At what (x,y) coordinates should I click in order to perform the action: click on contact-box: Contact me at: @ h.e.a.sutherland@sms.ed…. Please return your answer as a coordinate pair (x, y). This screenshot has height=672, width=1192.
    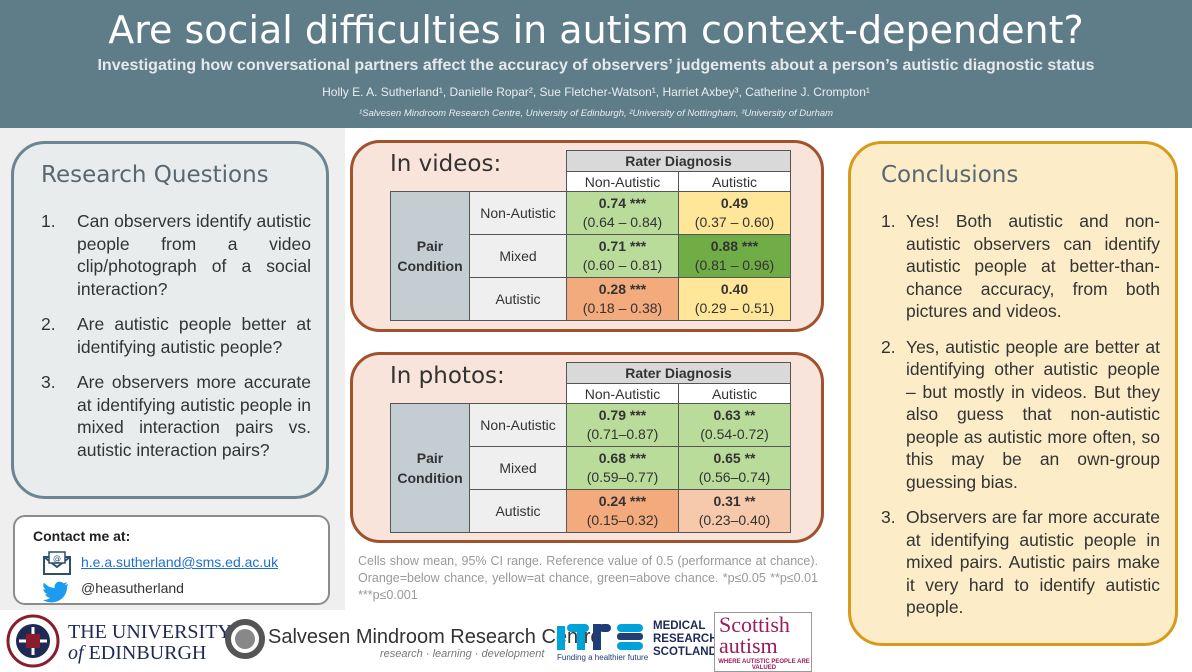
    Looking at the image, I should click on (171, 560).